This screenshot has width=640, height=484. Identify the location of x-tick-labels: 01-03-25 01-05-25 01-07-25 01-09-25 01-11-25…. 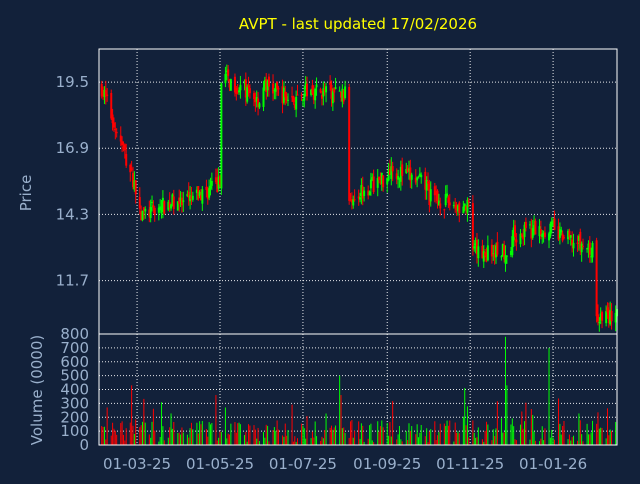
(345, 464).